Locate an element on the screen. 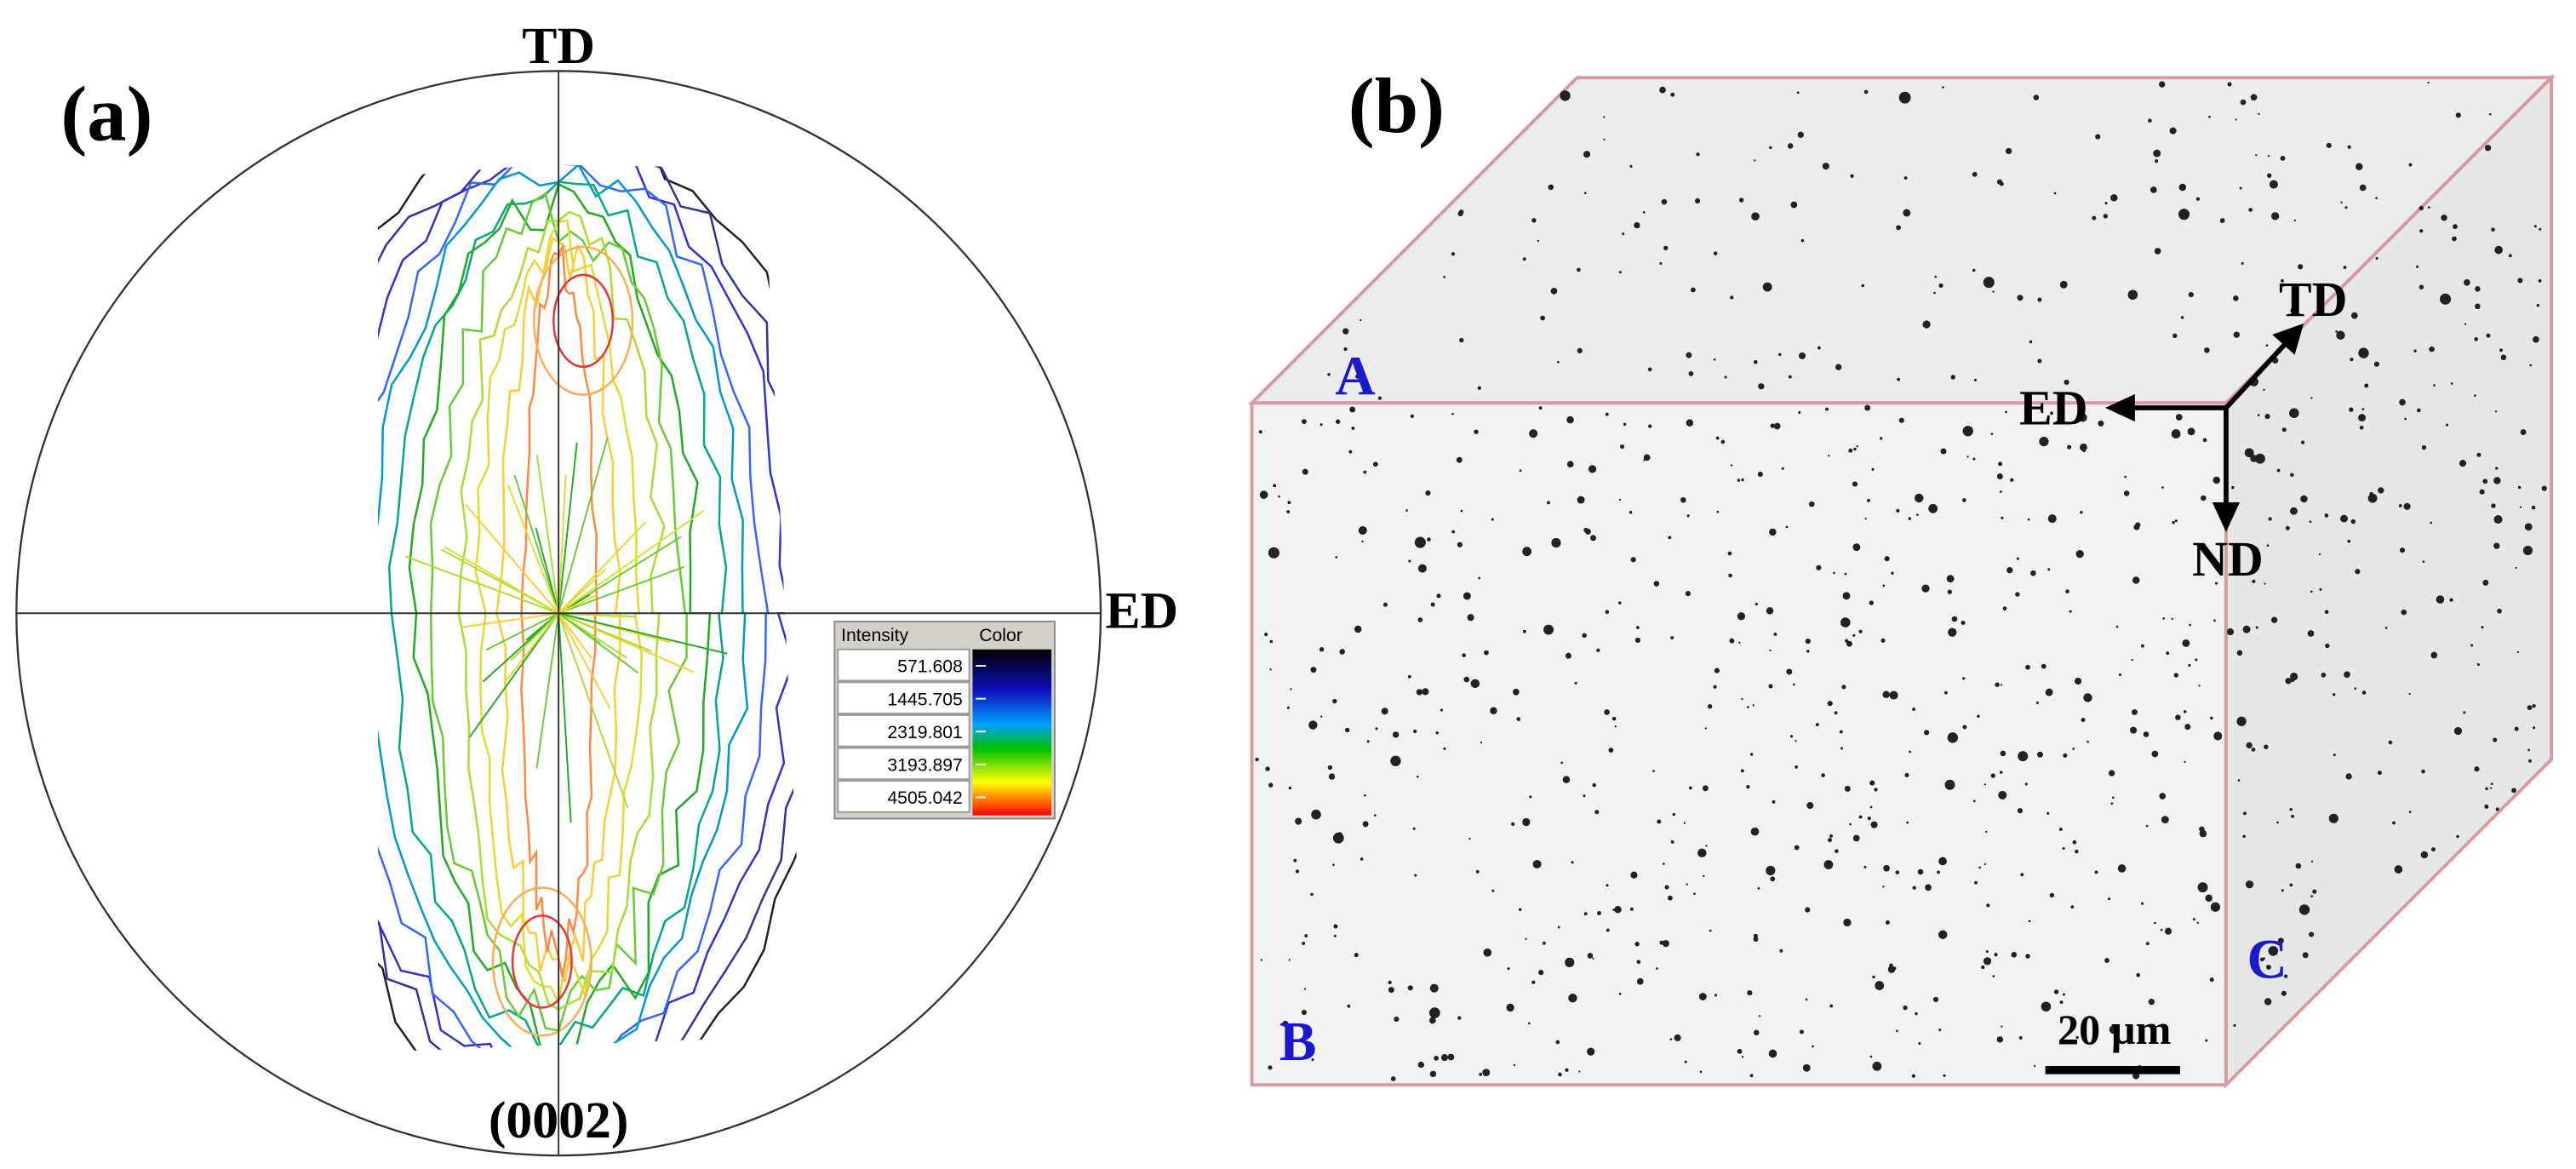  plane-label: (0002) is located at coordinates (559, 1120).